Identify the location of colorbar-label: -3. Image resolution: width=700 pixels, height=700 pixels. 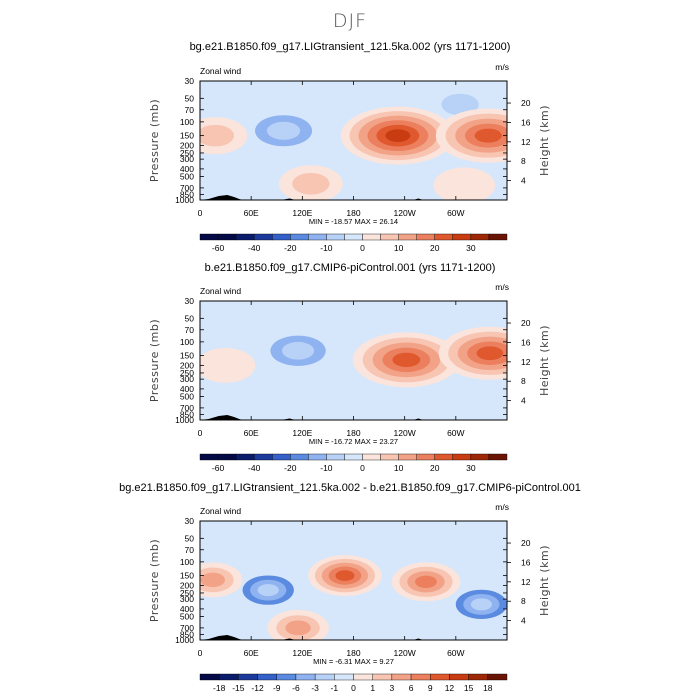
(315, 688).